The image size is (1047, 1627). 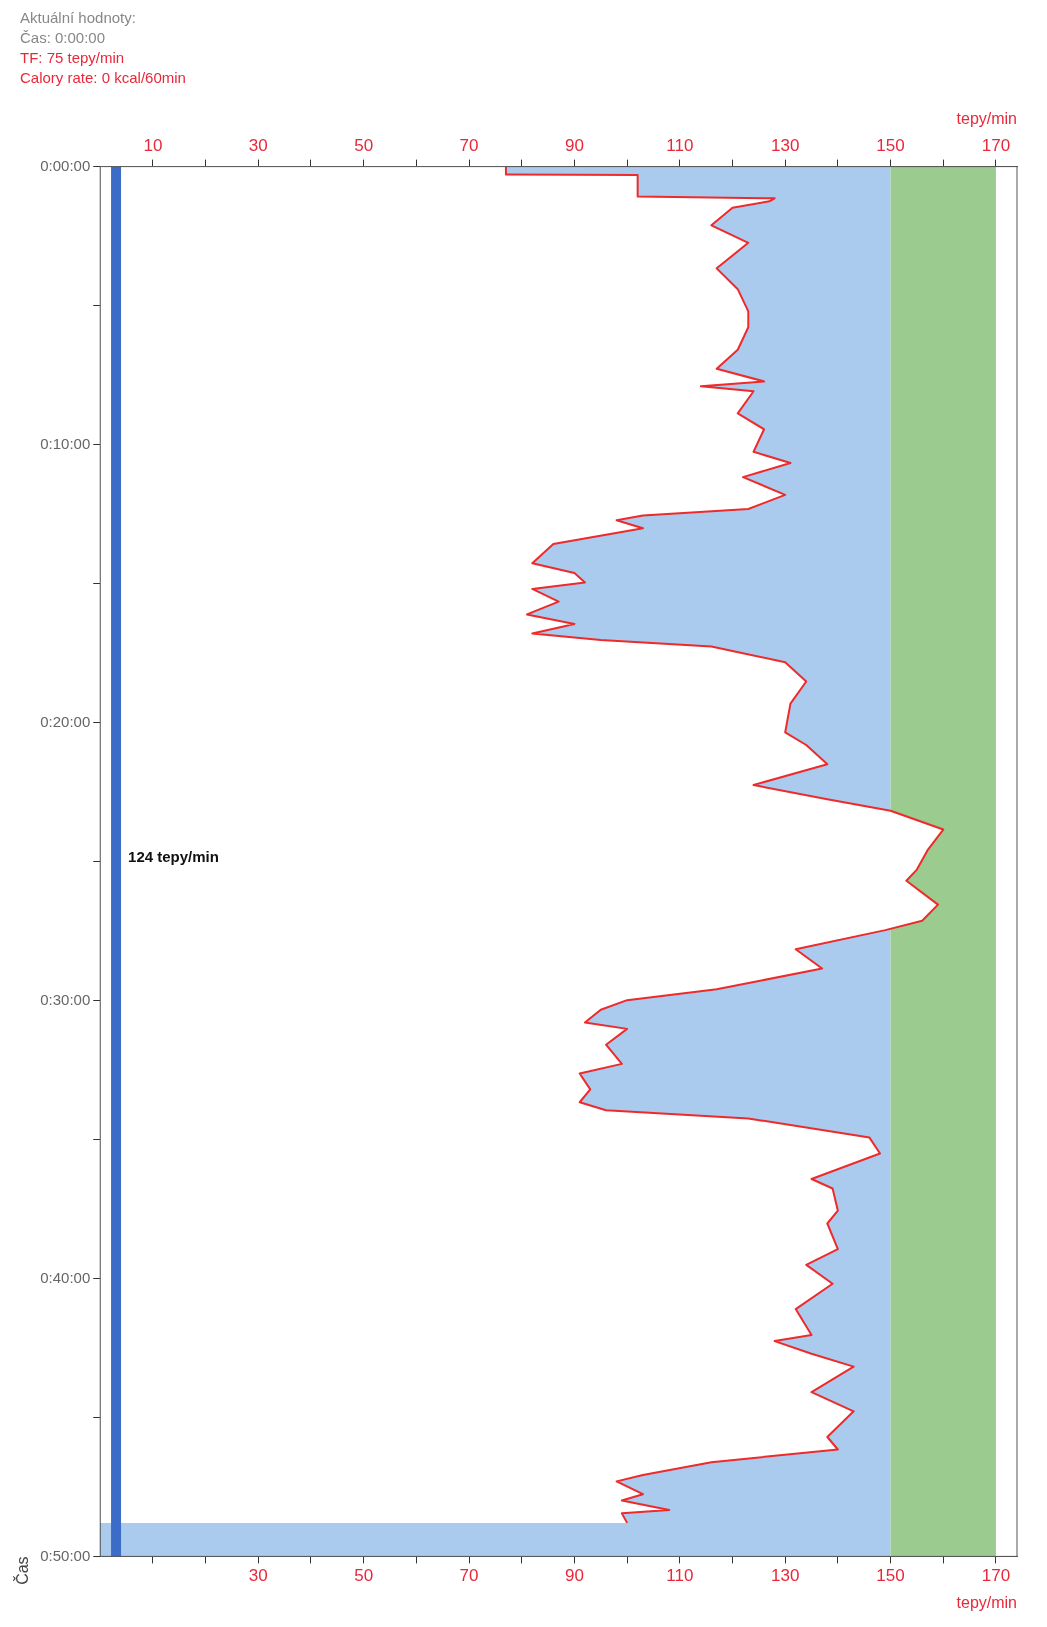 I want to click on x-tick-label: 90, so click(x=574, y=1576).